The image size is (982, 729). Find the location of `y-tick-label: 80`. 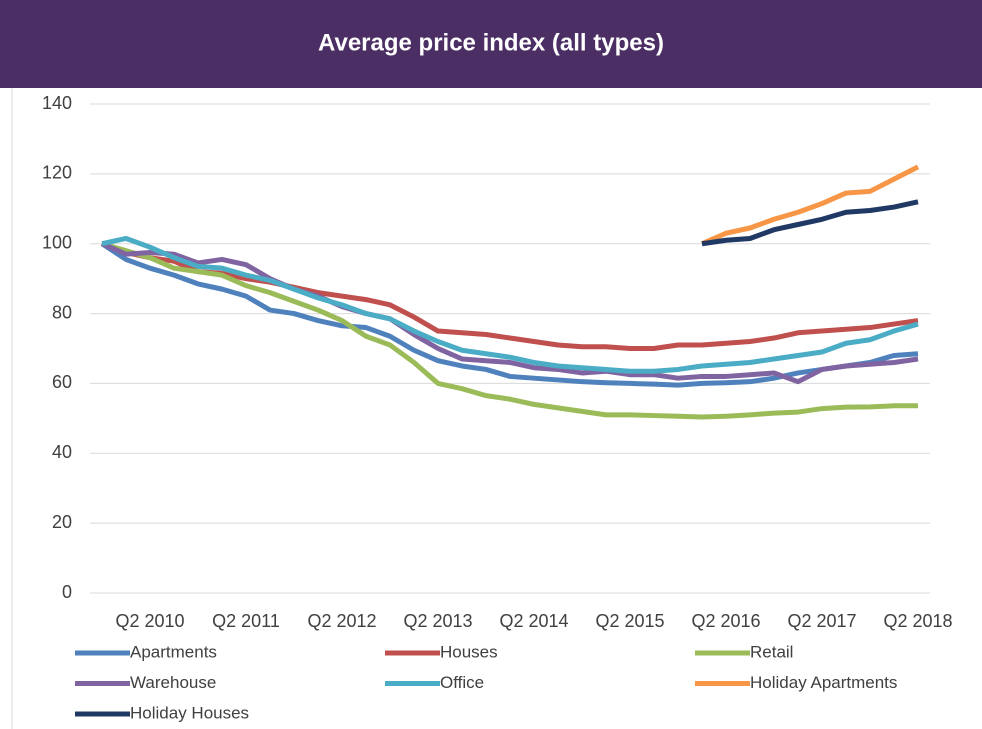

y-tick-label: 80 is located at coordinates (62, 312).